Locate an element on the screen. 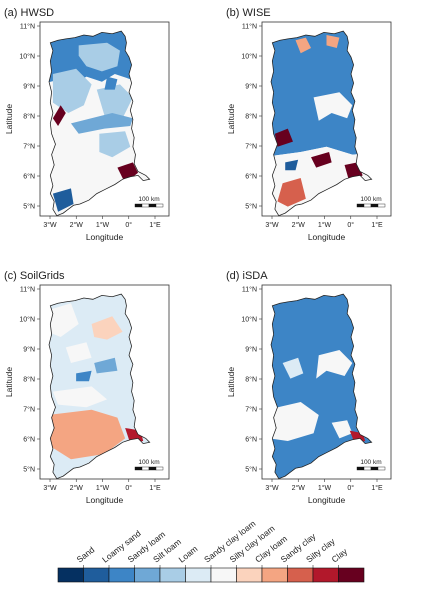  panel-d-isda is located at coordinates (321, 386).